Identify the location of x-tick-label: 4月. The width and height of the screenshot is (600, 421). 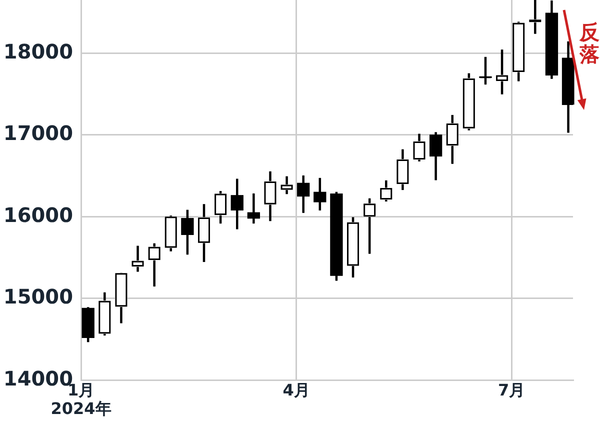
(296, 390).